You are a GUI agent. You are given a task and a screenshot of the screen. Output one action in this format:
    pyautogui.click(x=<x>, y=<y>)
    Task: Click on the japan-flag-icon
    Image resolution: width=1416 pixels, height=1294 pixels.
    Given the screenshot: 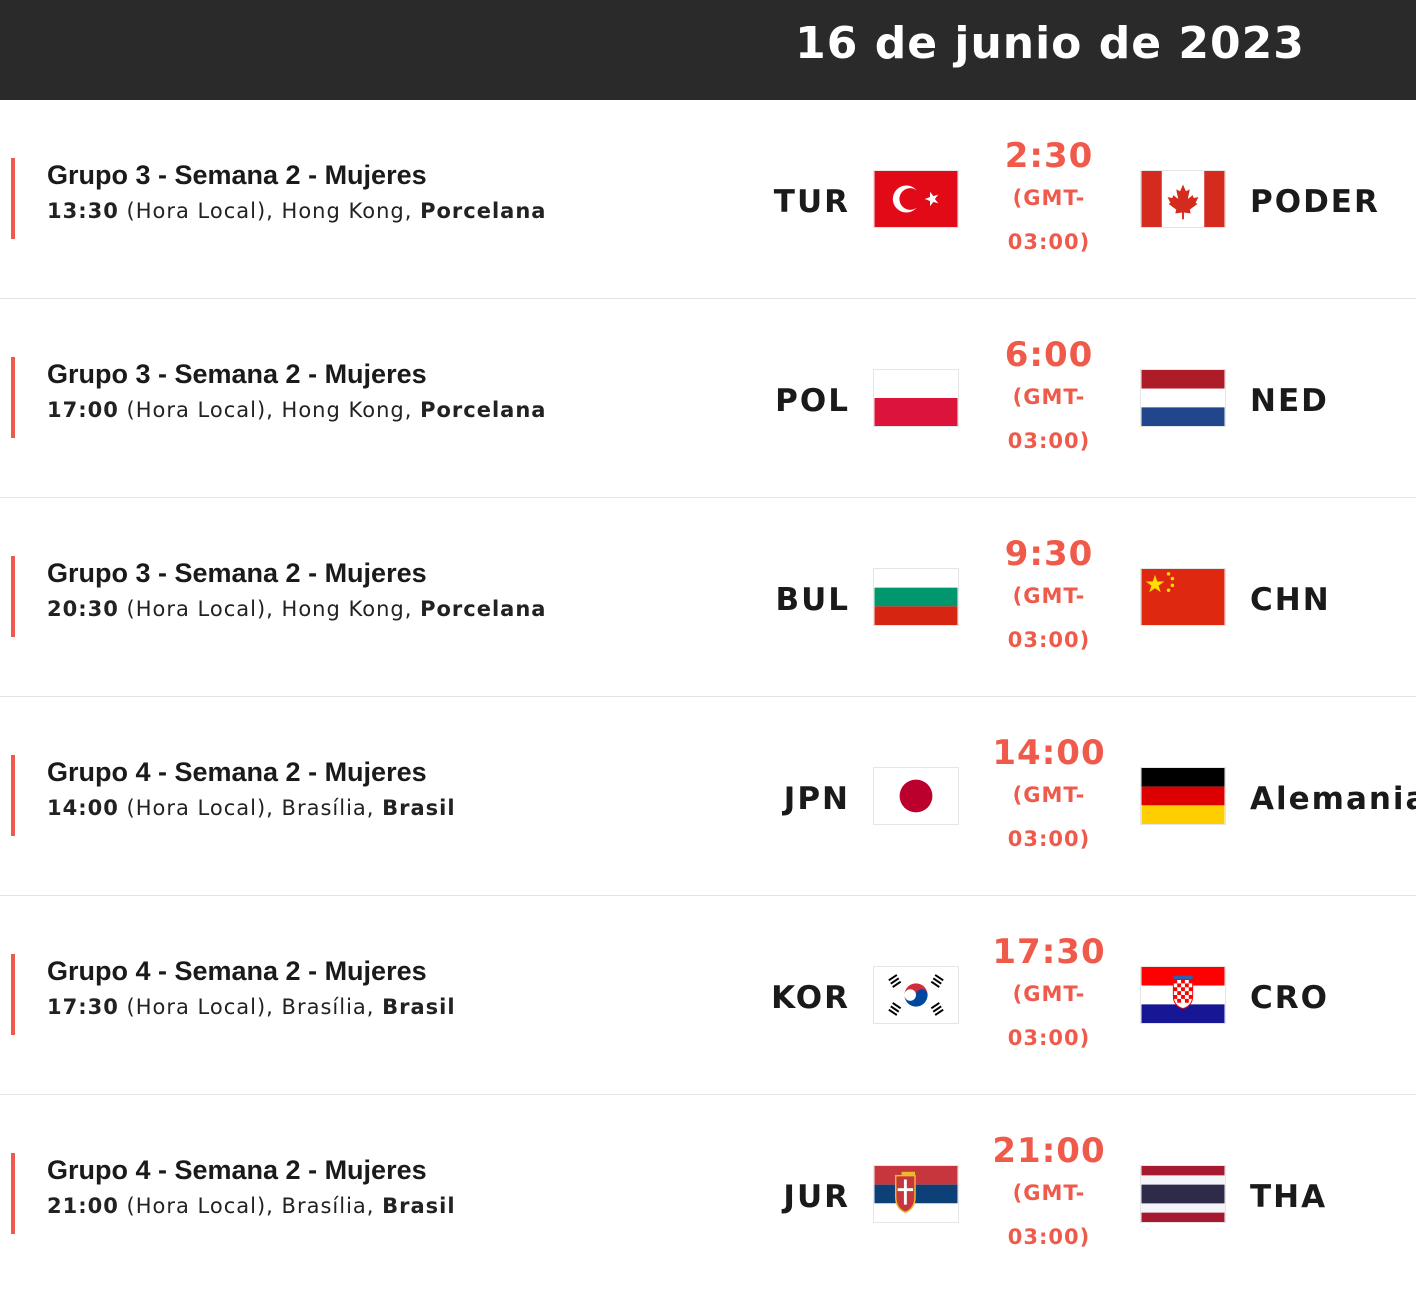 What is the action you would take?
    pyautogui.click(x=916, y=796)
    